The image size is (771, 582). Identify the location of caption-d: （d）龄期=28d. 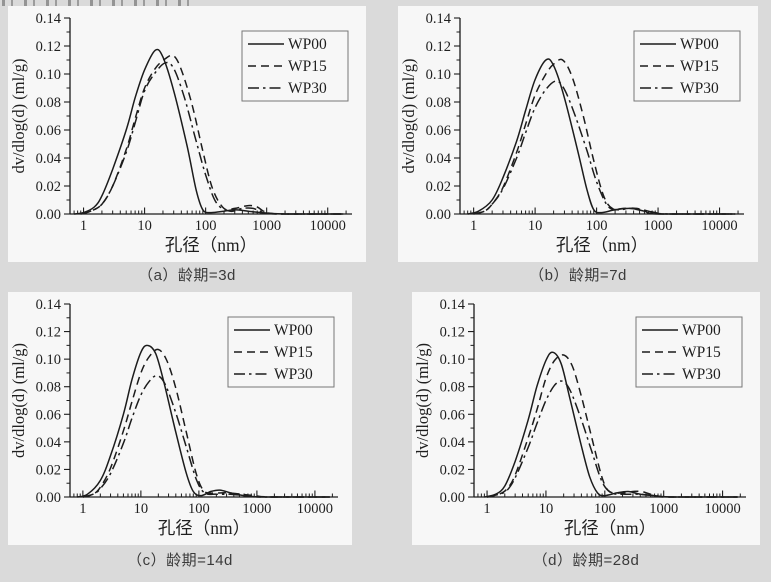
(586, 560).